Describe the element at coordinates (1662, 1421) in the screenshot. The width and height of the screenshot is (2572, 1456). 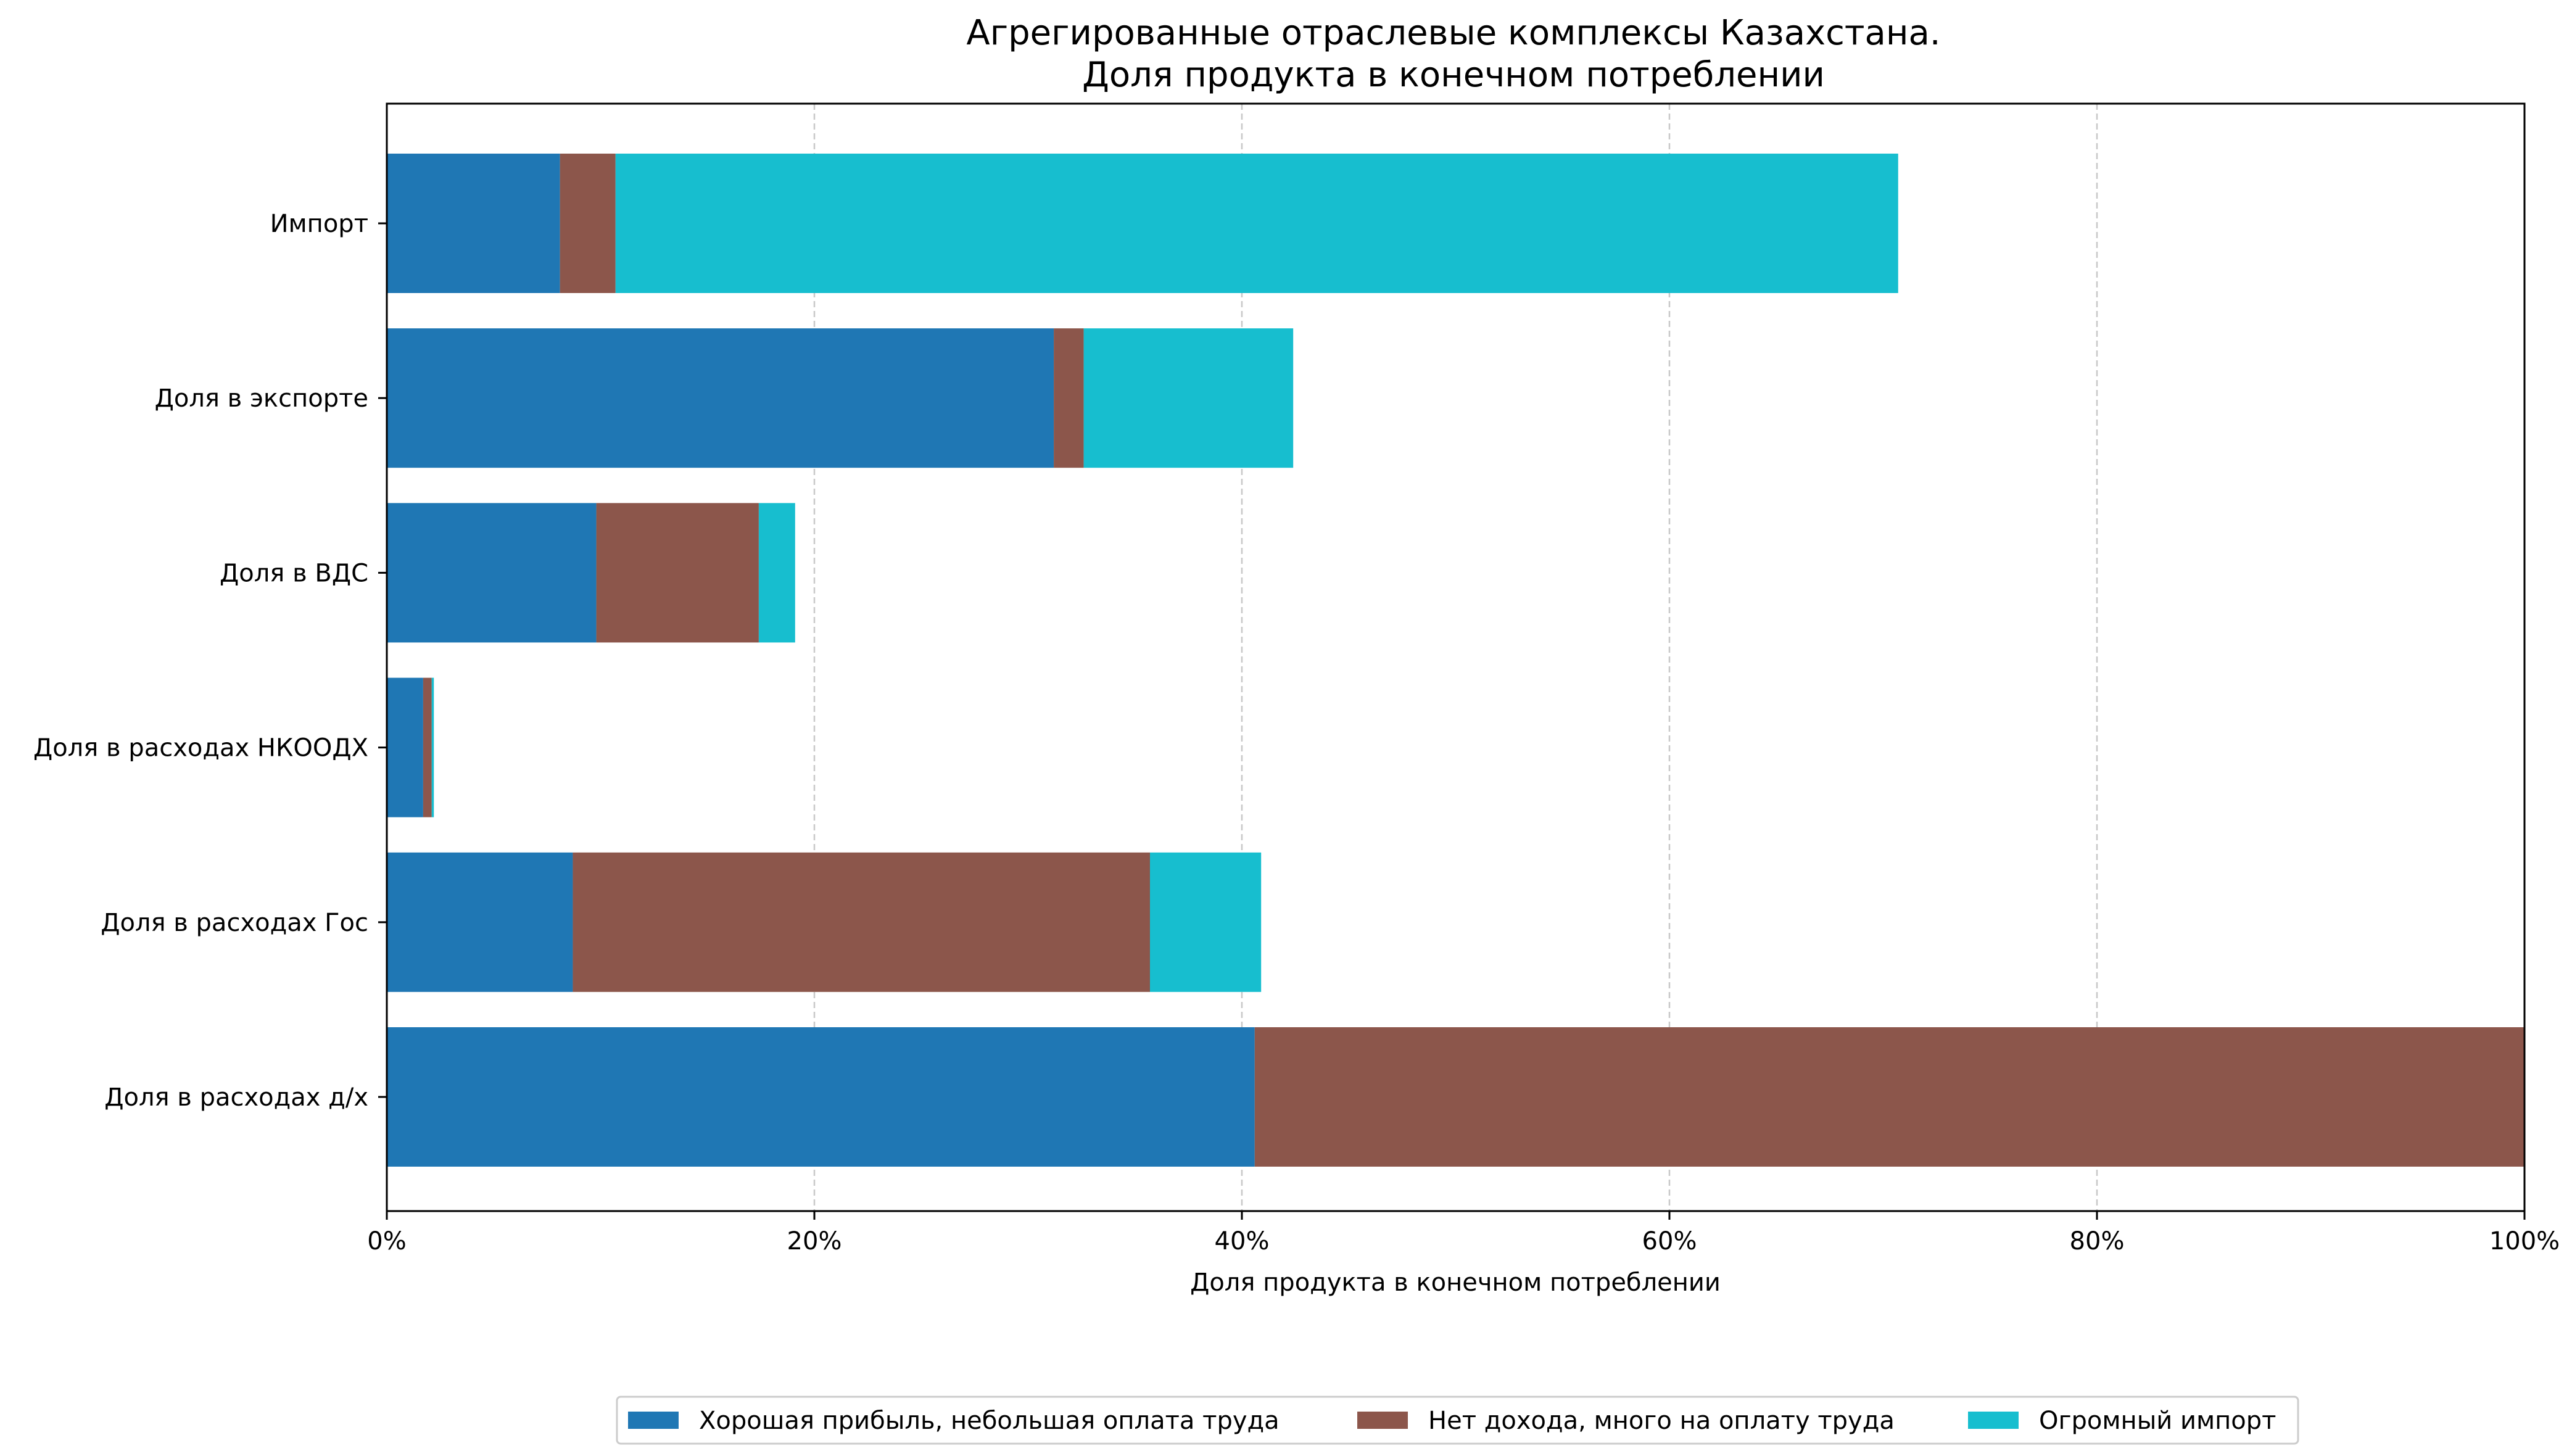
I see `legend-label: Нет дохода, много на оплату труда` at that location.